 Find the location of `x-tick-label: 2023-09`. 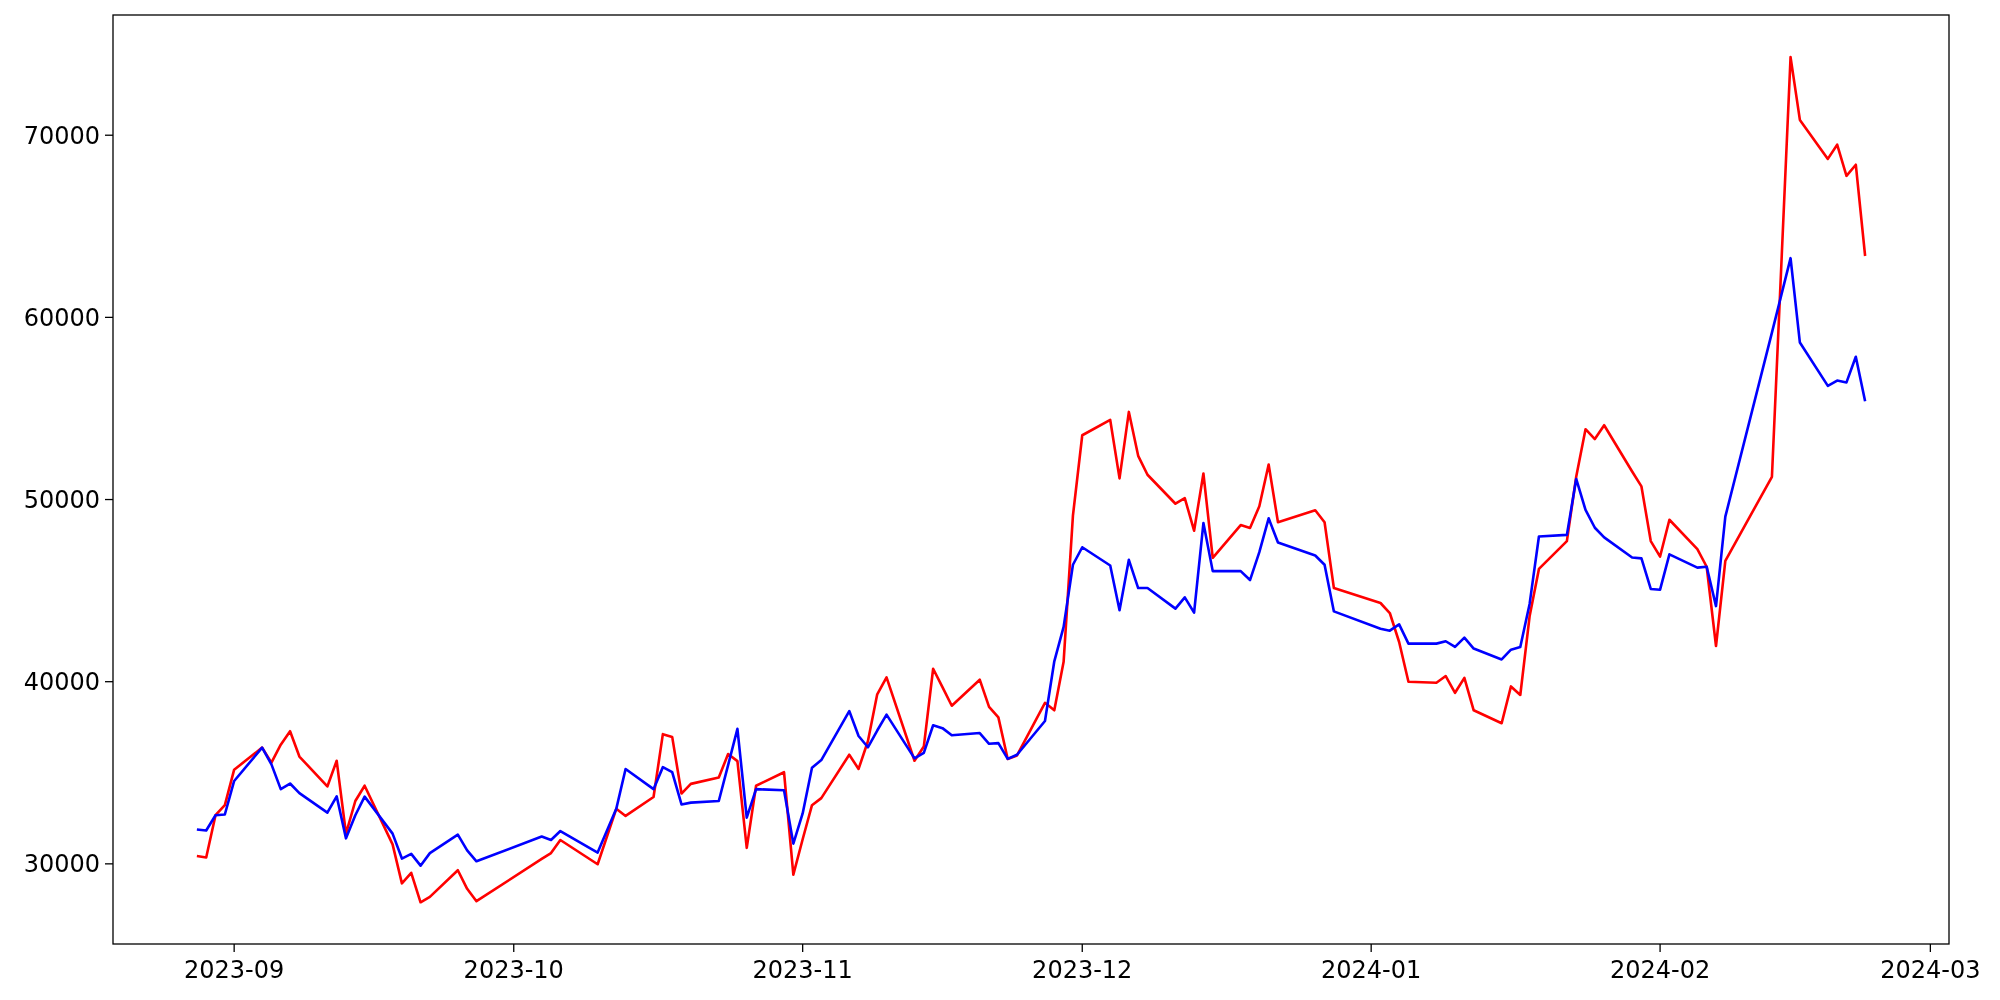

x-tick-label: 2023-09 is located at coordinates (234, 970).